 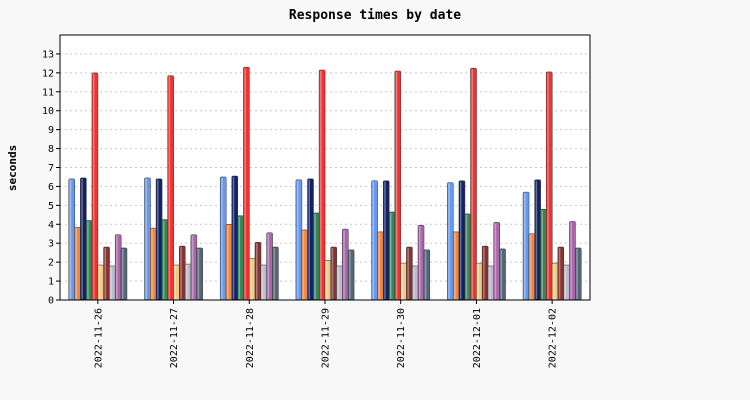 I want to click on y-tick-label: 3, so click(x=51, y=244).